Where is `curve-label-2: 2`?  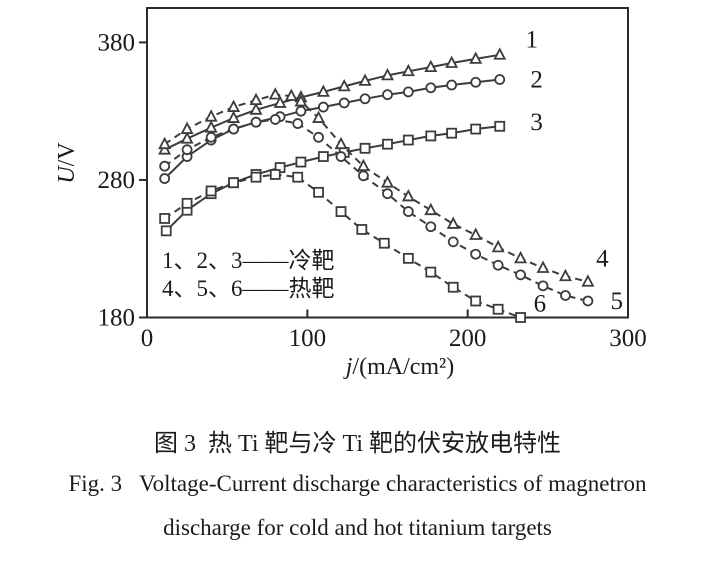
curve-label-2: 2 is located at coordinates (536, 80).